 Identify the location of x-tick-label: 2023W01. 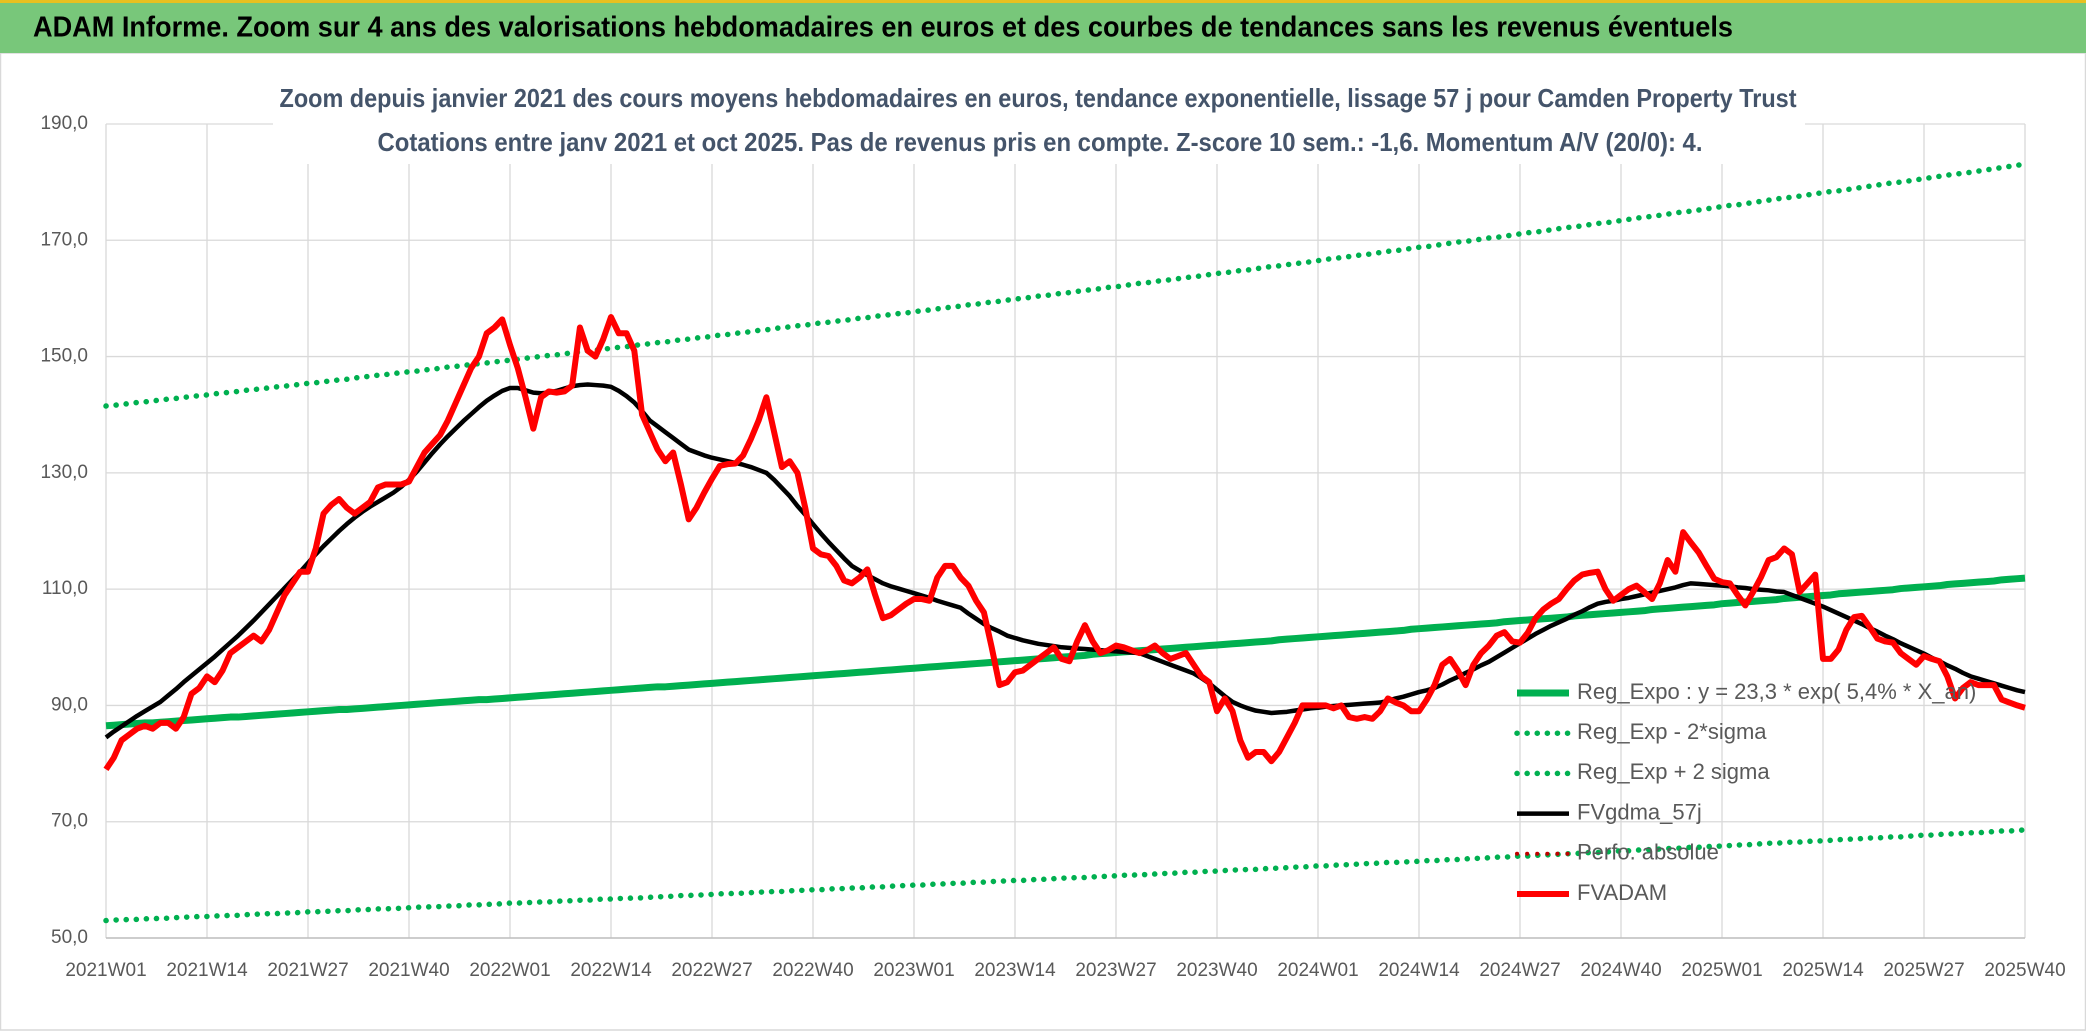
(913, 970).